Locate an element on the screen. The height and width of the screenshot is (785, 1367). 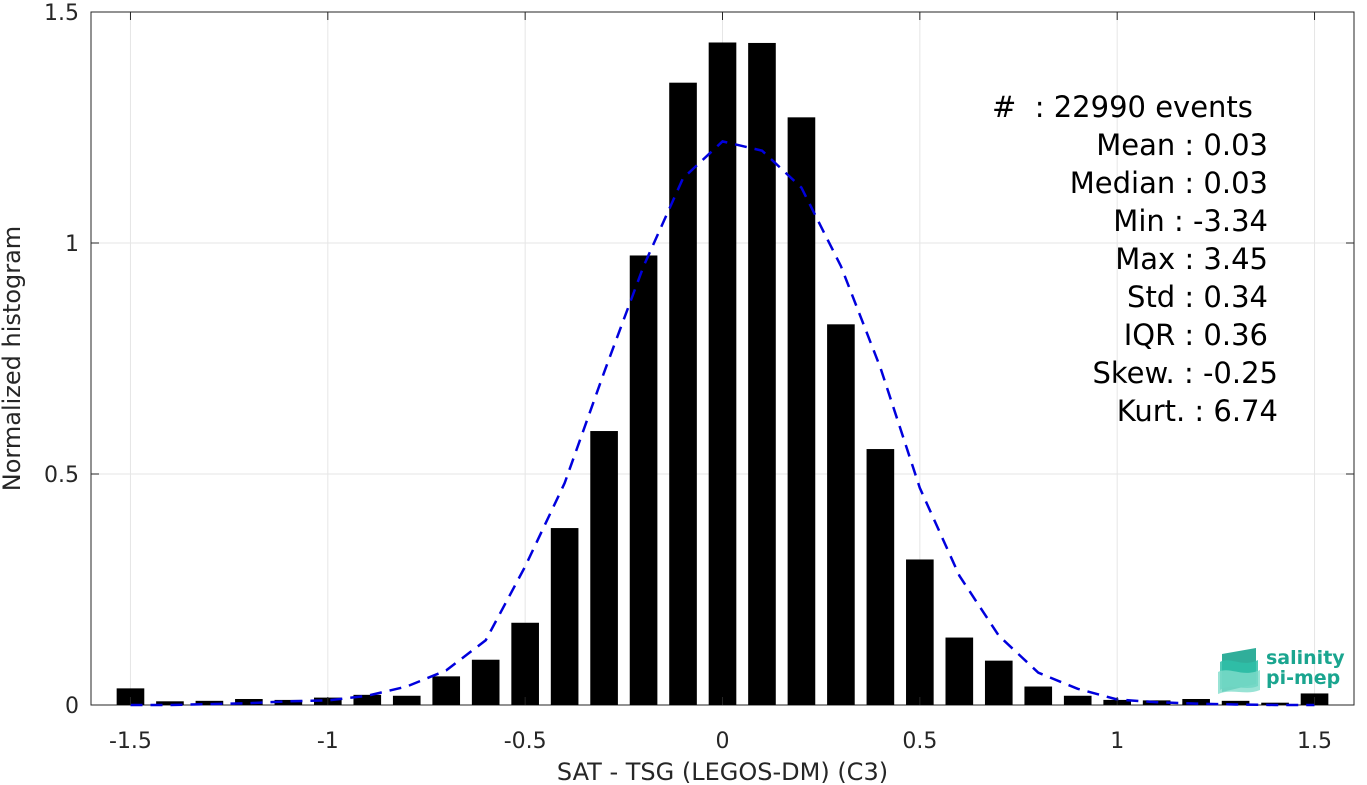
salinity-pi-mep-logo: salinity pi-mep is located at coordinates (1281, 670).